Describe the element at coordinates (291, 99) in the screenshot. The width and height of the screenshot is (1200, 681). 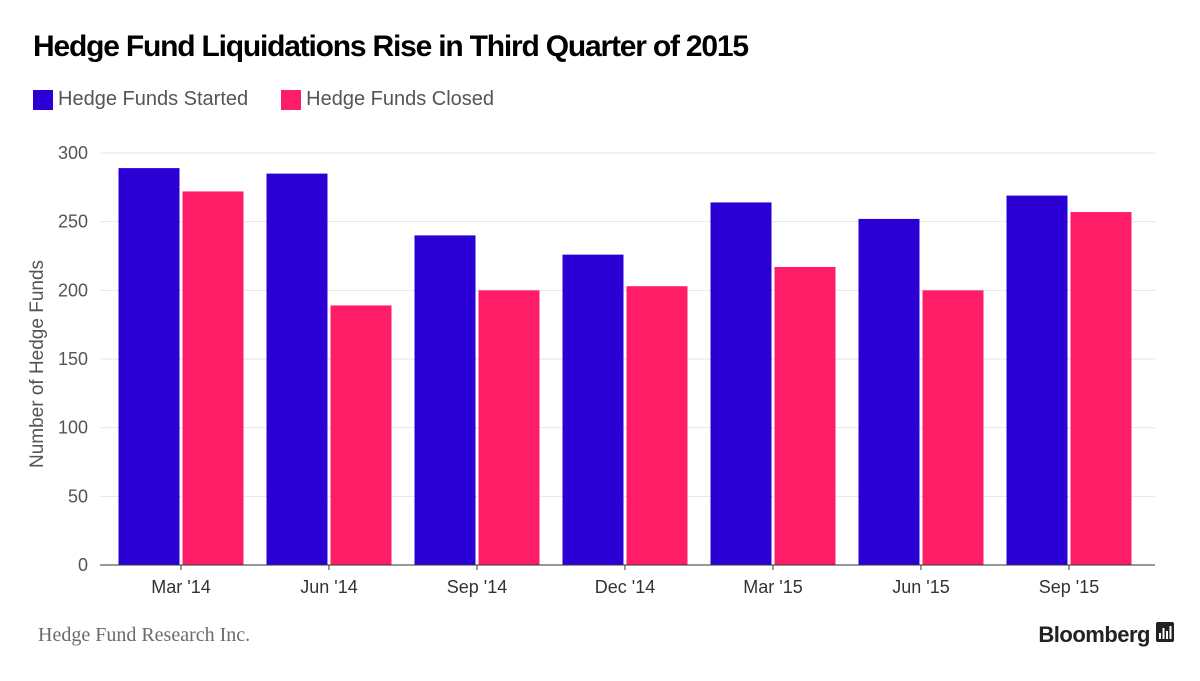
I see `legend-swatch-closed` at that location.